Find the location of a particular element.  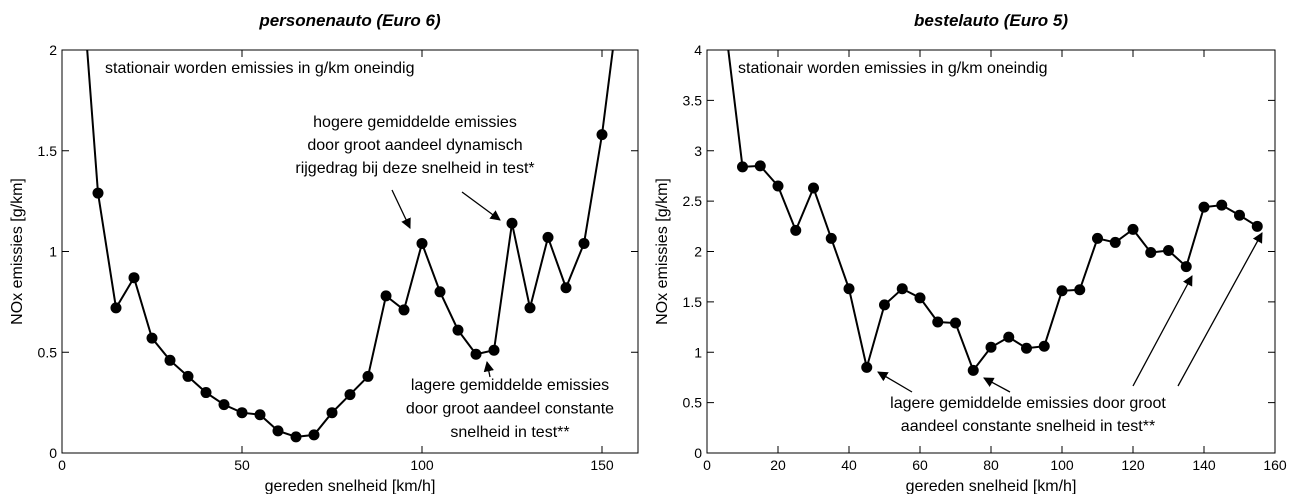

y-tick-label: 3 is located at coordinates (698, 151).